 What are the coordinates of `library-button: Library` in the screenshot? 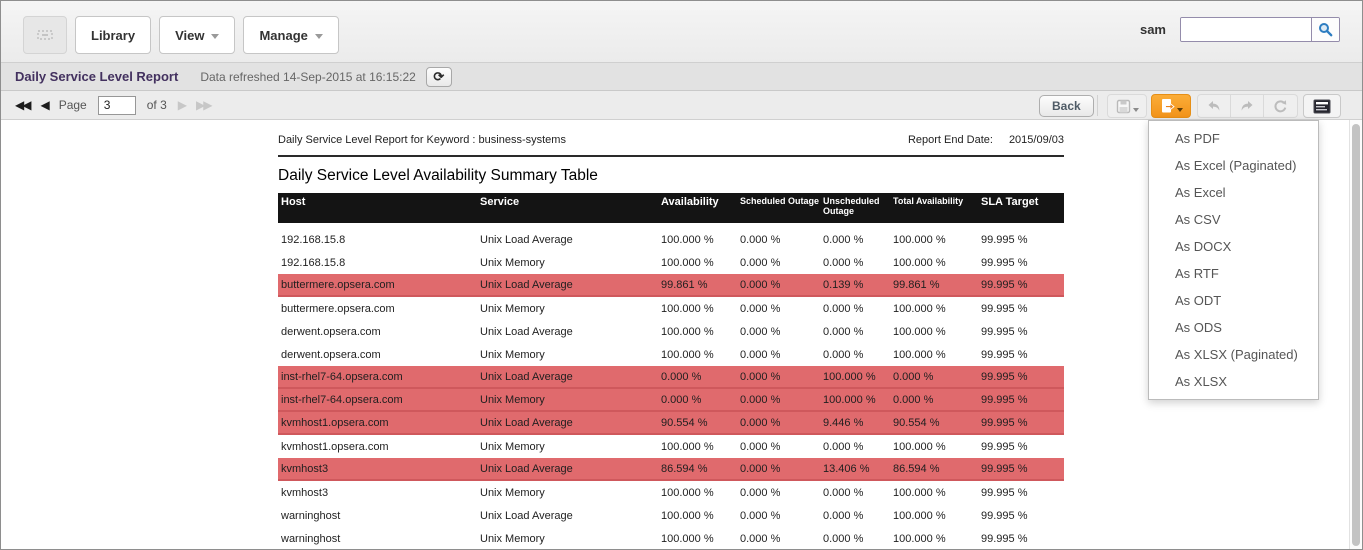 It's located at (113, 35).